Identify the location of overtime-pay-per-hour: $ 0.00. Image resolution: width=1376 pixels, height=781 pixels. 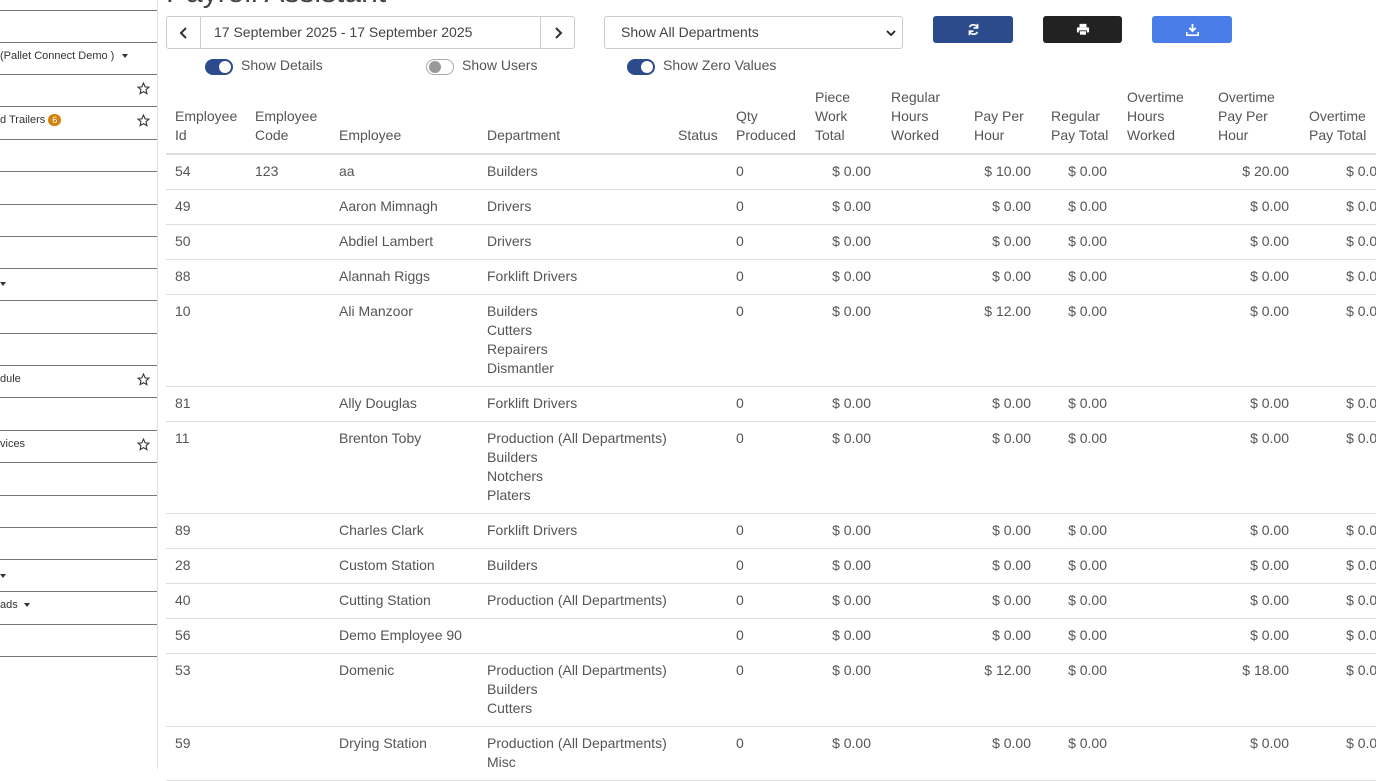
(1254, 531).